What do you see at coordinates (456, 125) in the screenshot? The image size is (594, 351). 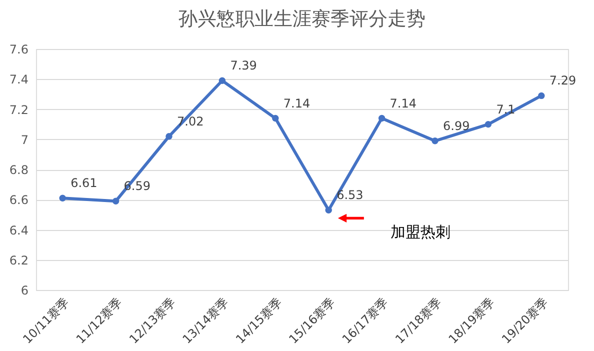 I see `data-label: 6.99` at bounding box center [456, 125].